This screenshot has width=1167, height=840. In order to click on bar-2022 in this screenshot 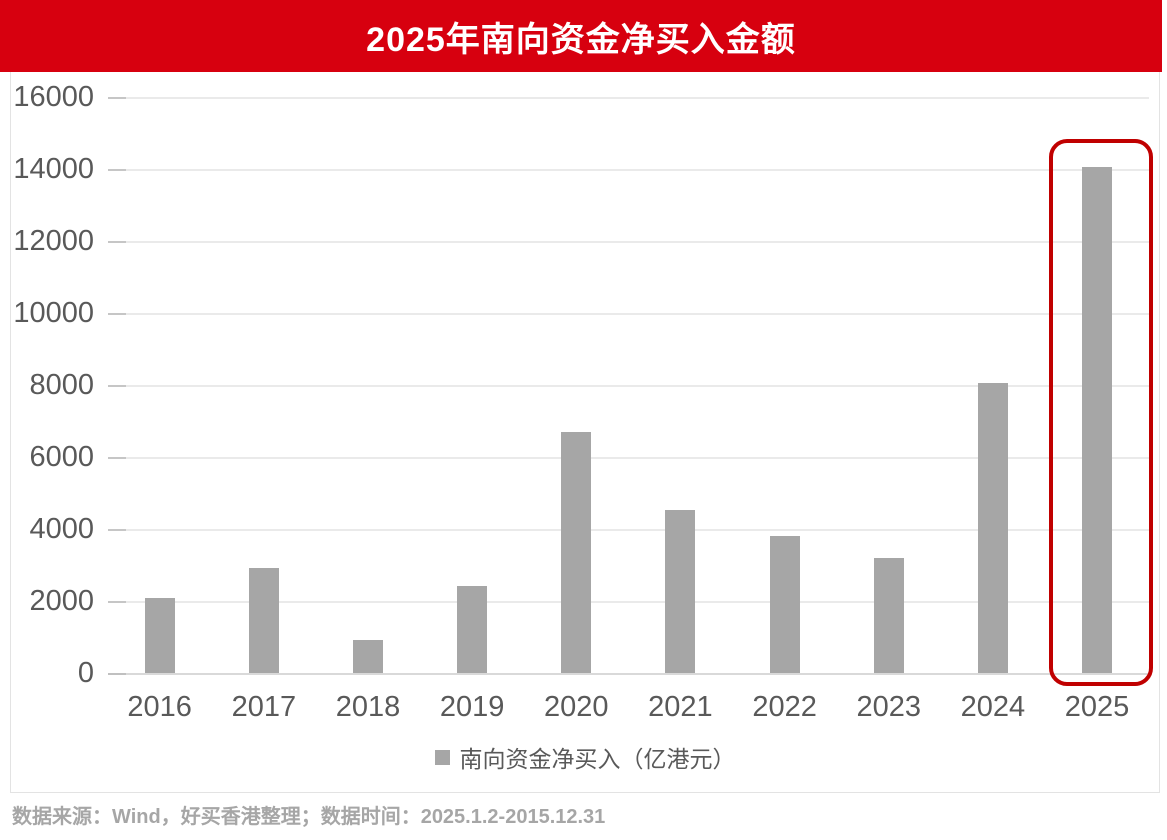, I will do `click(784, 604)`.